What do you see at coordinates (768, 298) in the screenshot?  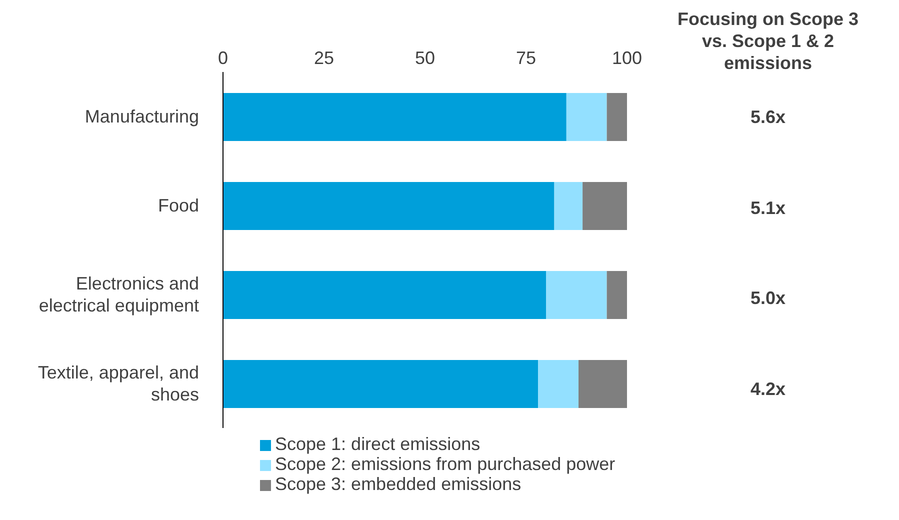 I see `text: 5.0x` at bounding box center [768, 298].